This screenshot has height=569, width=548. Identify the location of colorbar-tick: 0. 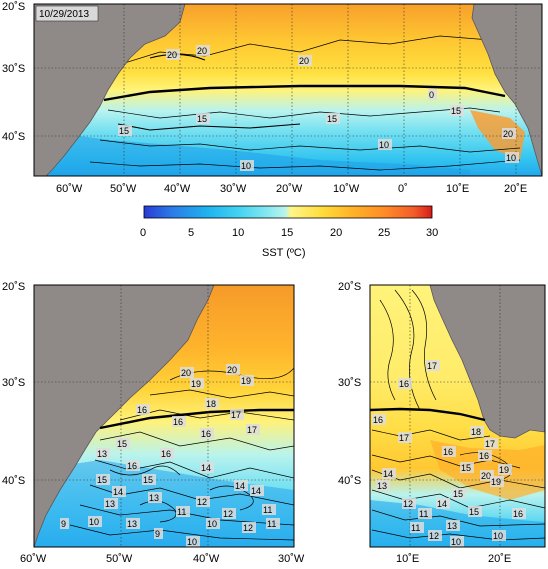
(143, 233).